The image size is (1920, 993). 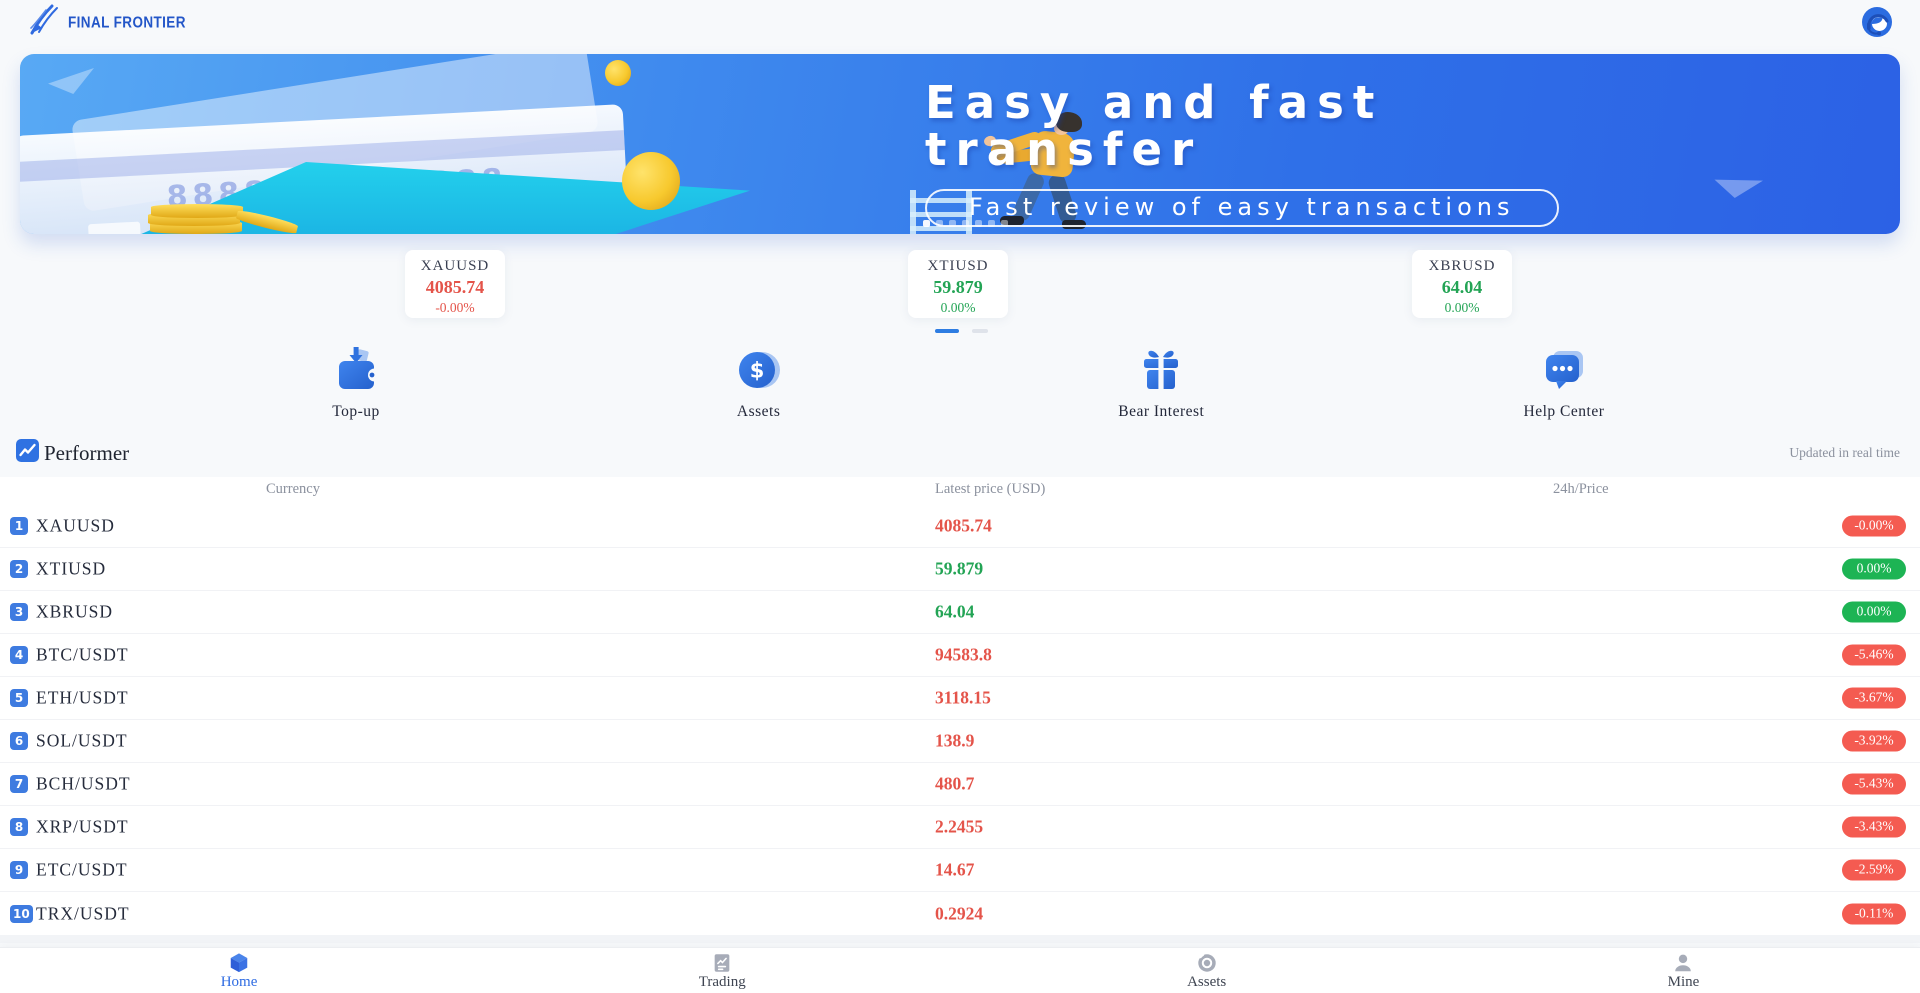 I want to click on nav-item-assets: Assets, so click(x=1206, y=970).